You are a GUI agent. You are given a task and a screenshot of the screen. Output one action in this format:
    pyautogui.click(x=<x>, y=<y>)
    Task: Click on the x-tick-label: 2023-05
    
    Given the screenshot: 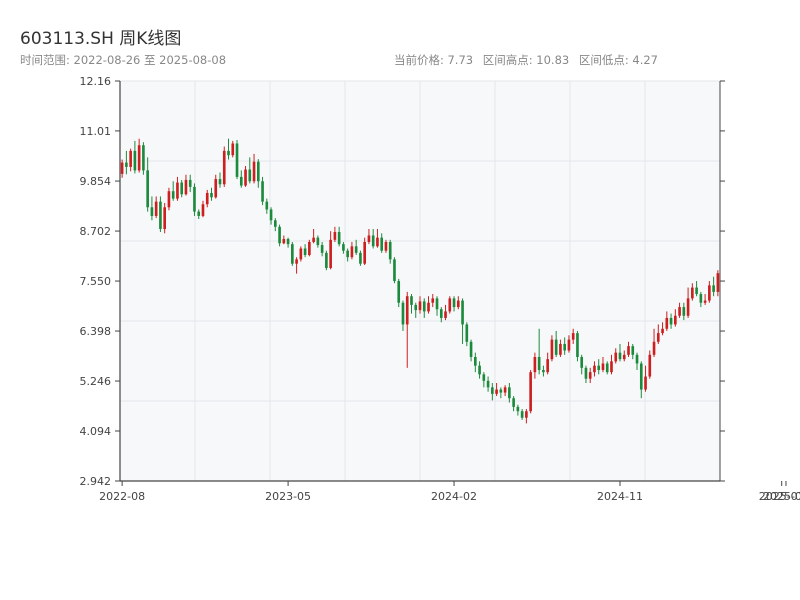 What is the action you would take?
    pyautogui.click(x=288, y=496)
    